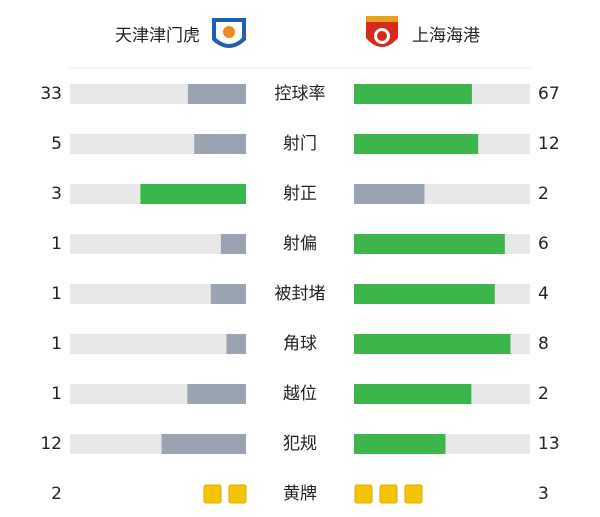 The width and height of the screenshot is (600, 517). Describe the element at coordinates (300, 244) in the screenshot. I see `stat-label: 射偏` at that location.